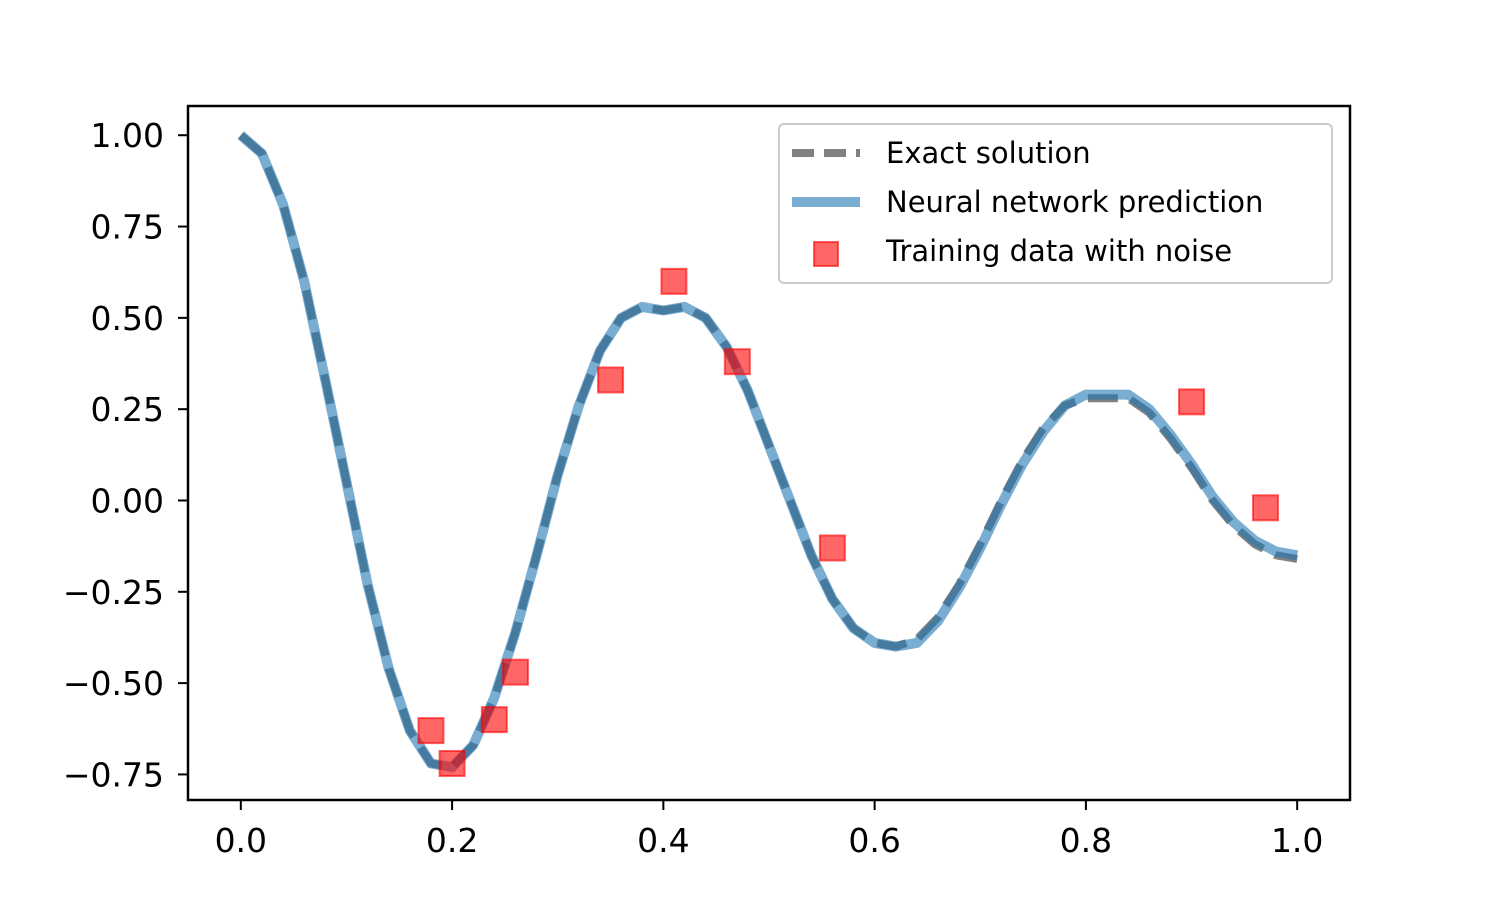 This screenshot has width=1500, height=905. I want to click on x-tick-label: 0.4, so click(663, 840).